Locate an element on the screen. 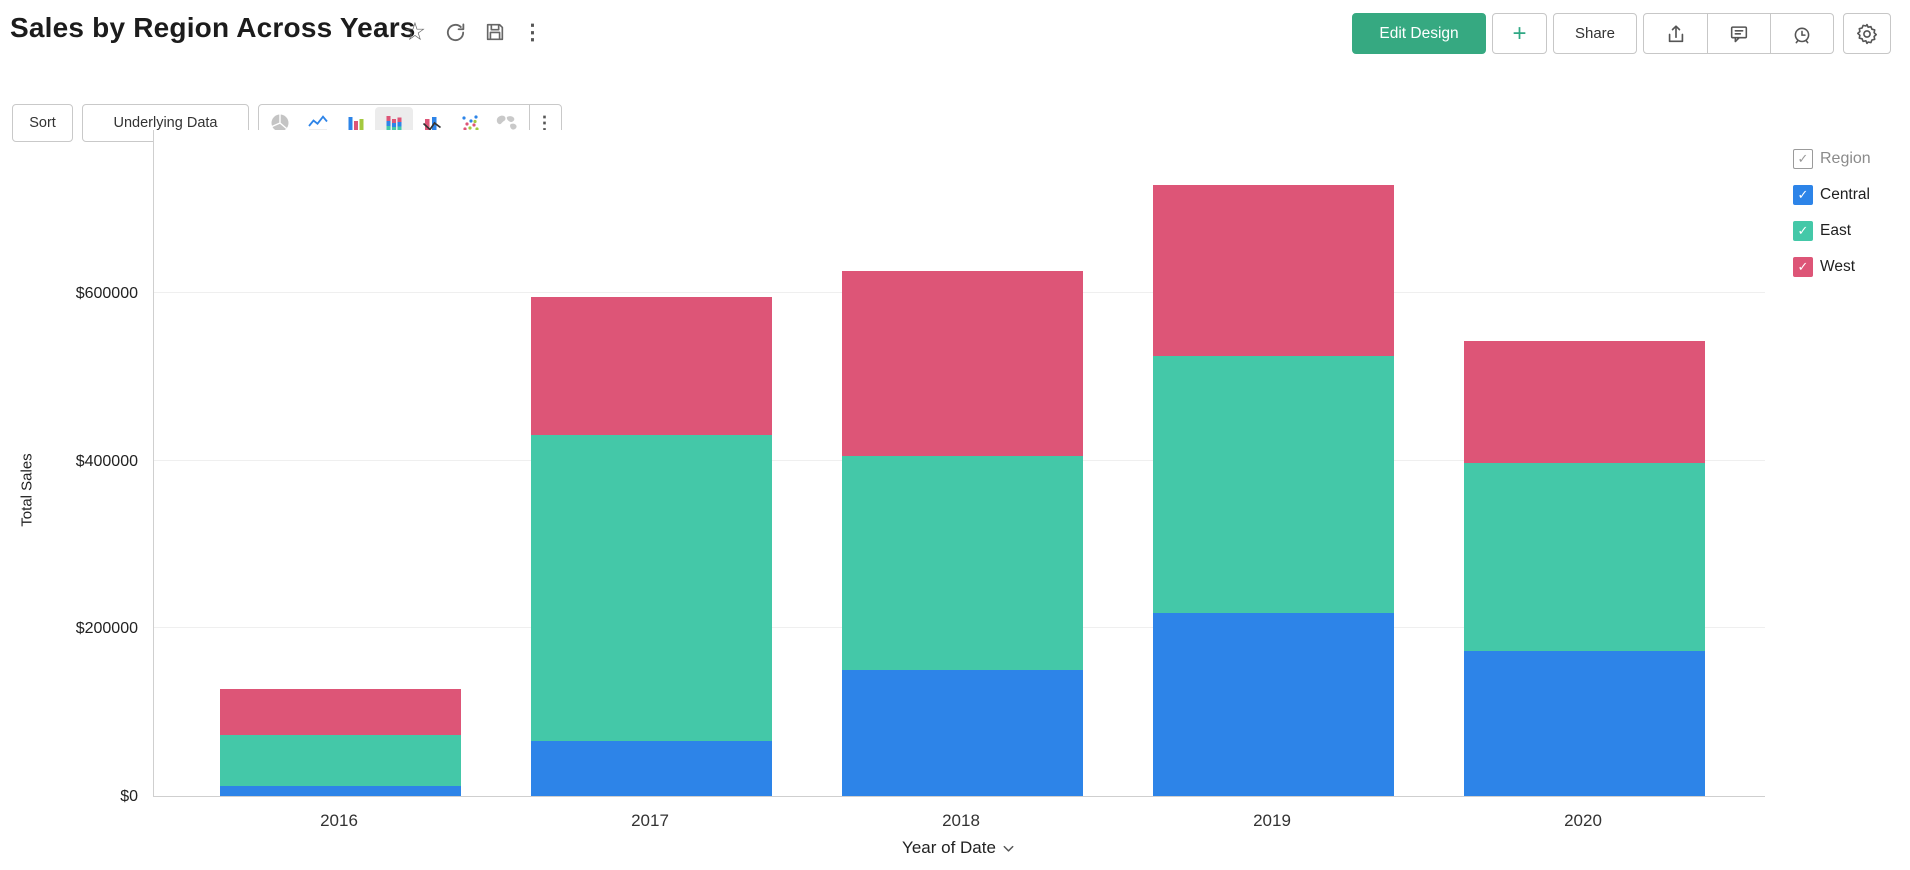 The image size is (1910, 870). west-checkbox: ✓ is located at coordinates (1803, 267).